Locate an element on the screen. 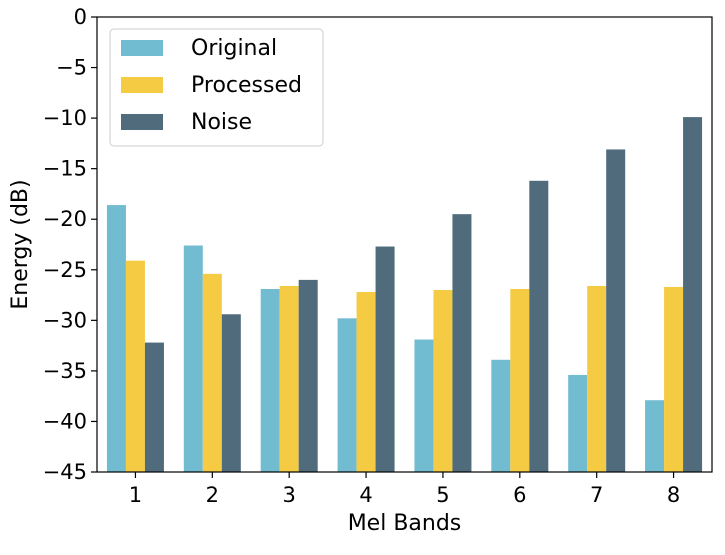 The image size is (725, 555). y-axis-label: Energy (dB) is located at coordinates (20, 244).